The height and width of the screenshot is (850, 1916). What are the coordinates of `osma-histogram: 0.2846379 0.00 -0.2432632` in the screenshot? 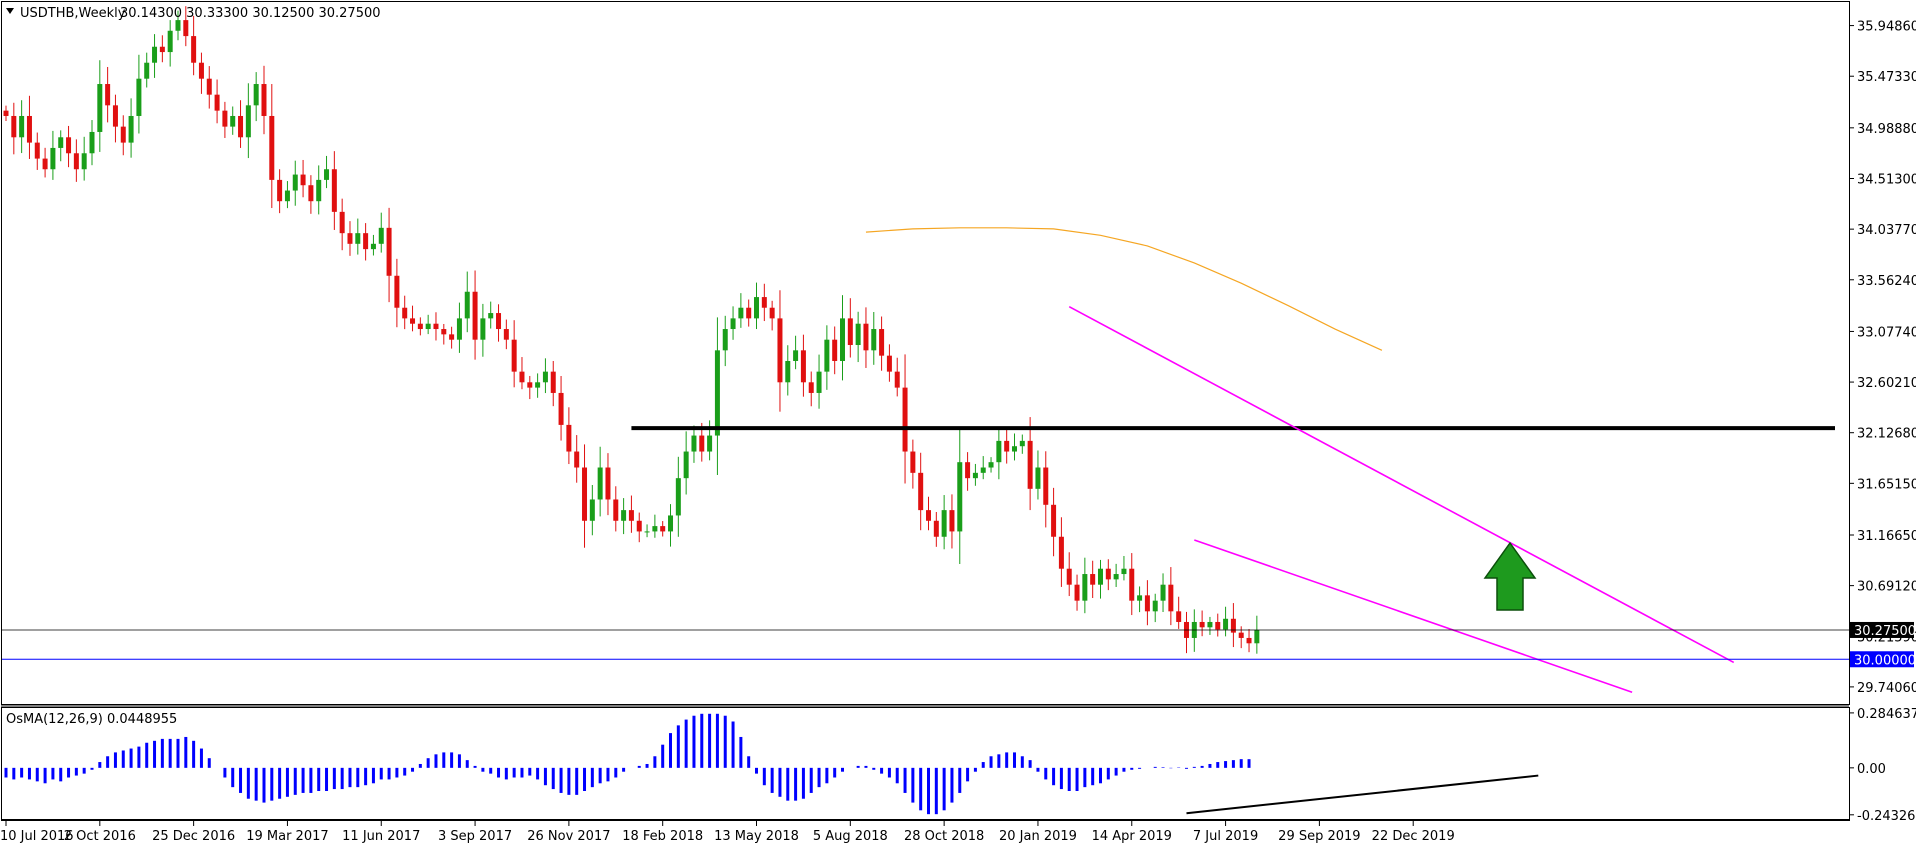 It's located at (960, 765).